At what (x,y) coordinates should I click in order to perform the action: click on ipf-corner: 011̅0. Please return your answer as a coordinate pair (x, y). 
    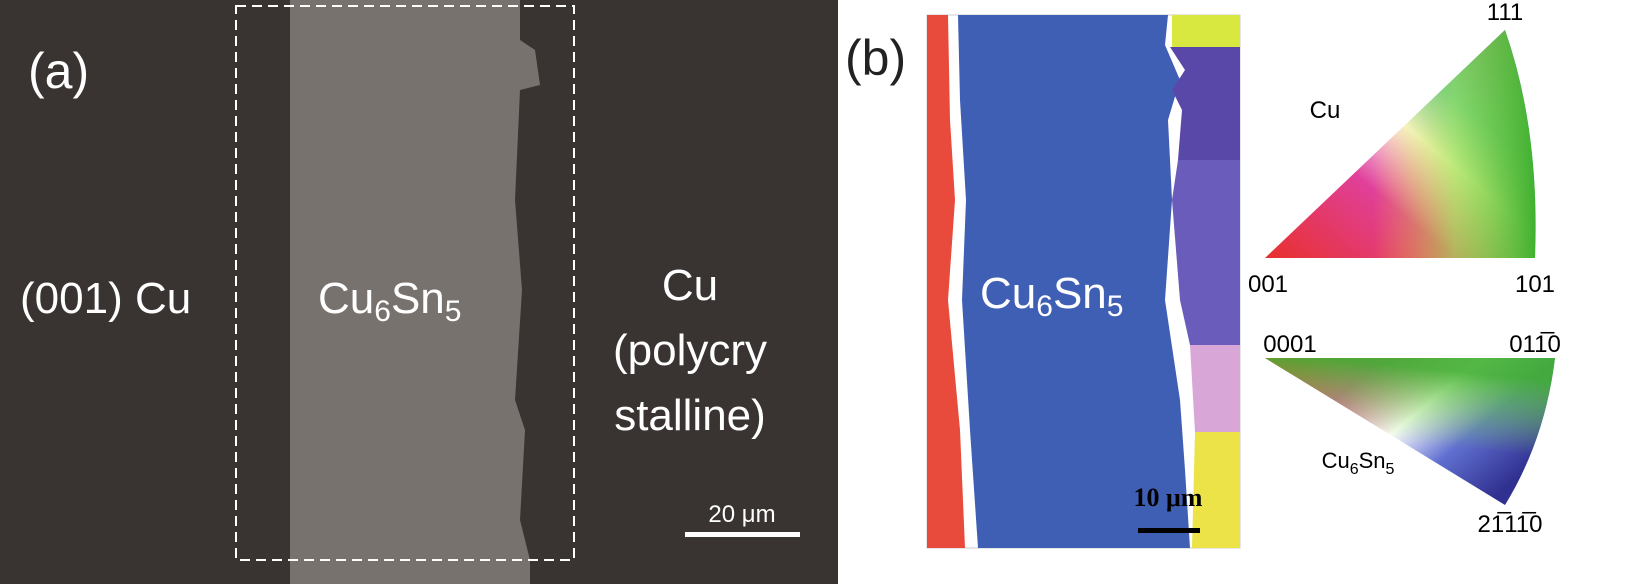
    Looking at the image, I should click on (1535, 344).